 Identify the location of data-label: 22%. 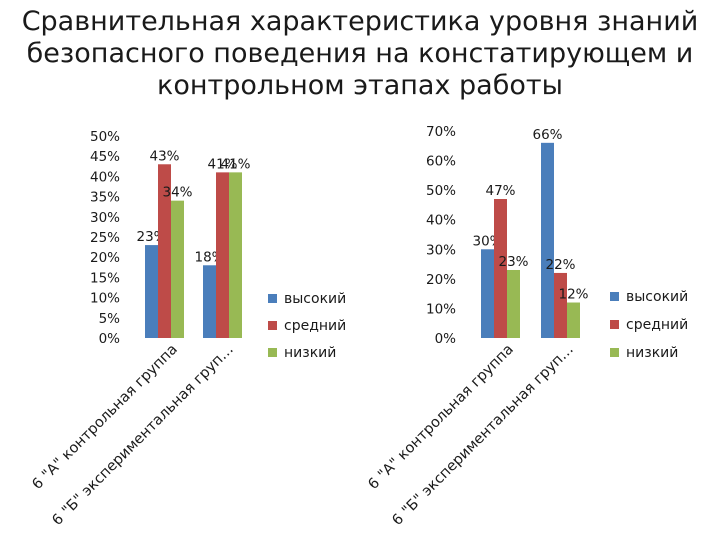
(560, 265).